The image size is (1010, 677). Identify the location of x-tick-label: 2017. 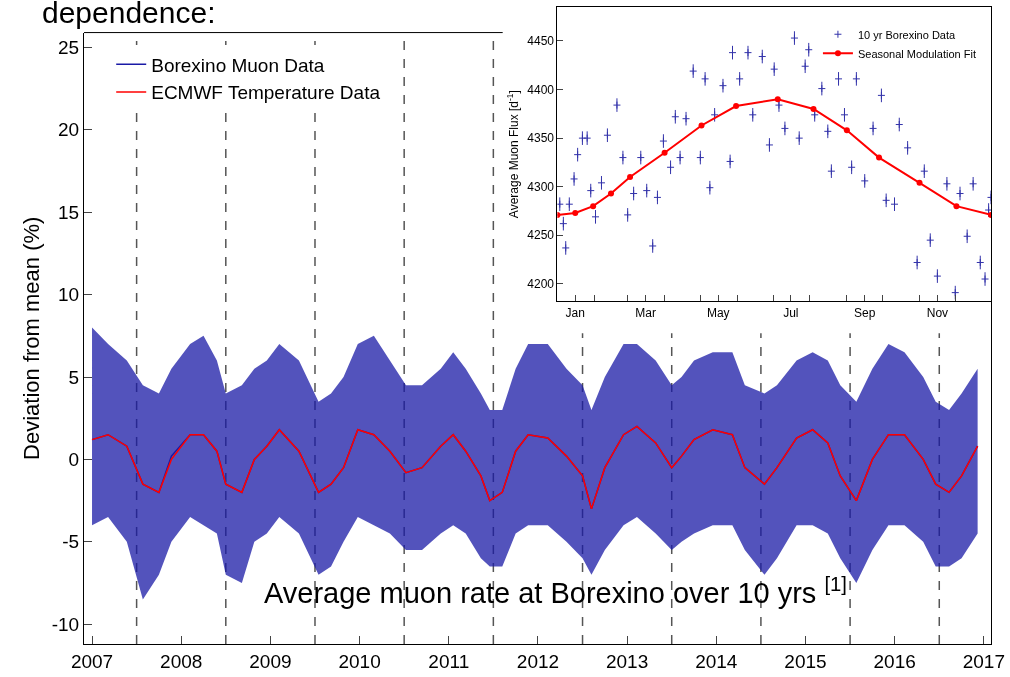
(984, 661).